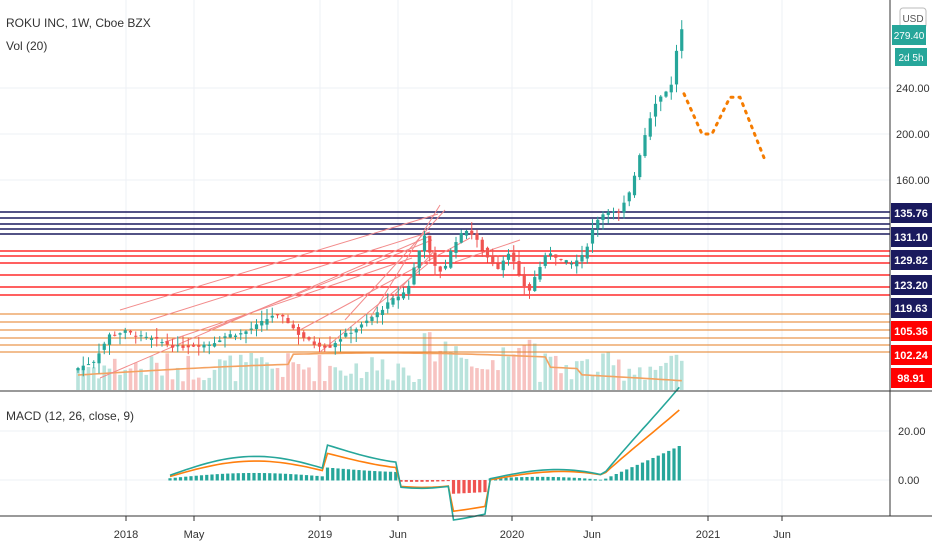 This screenshot has height=550, width=932. I want to click on level-label-7: 98.91, so click(911, 379).